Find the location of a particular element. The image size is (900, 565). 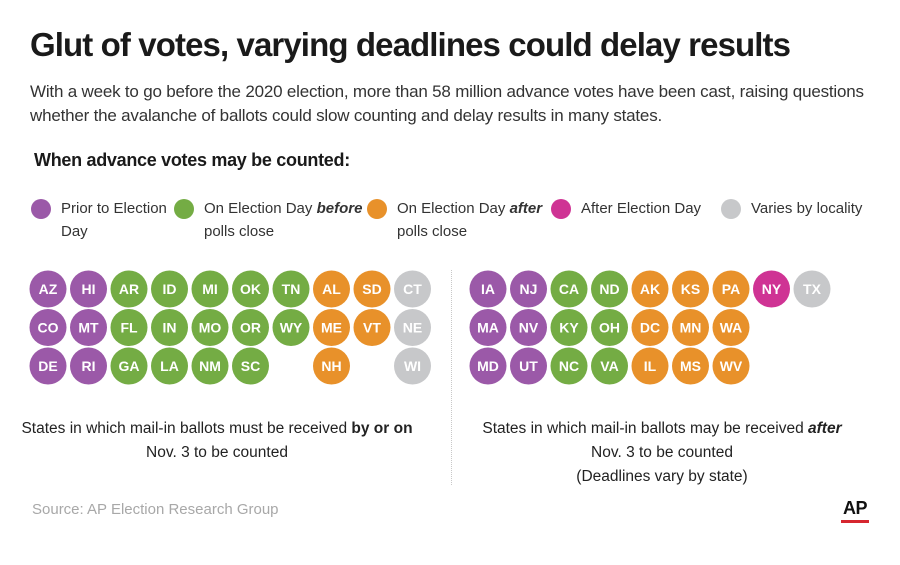

state-dot-de: DE is located at coordinates (48, 366).